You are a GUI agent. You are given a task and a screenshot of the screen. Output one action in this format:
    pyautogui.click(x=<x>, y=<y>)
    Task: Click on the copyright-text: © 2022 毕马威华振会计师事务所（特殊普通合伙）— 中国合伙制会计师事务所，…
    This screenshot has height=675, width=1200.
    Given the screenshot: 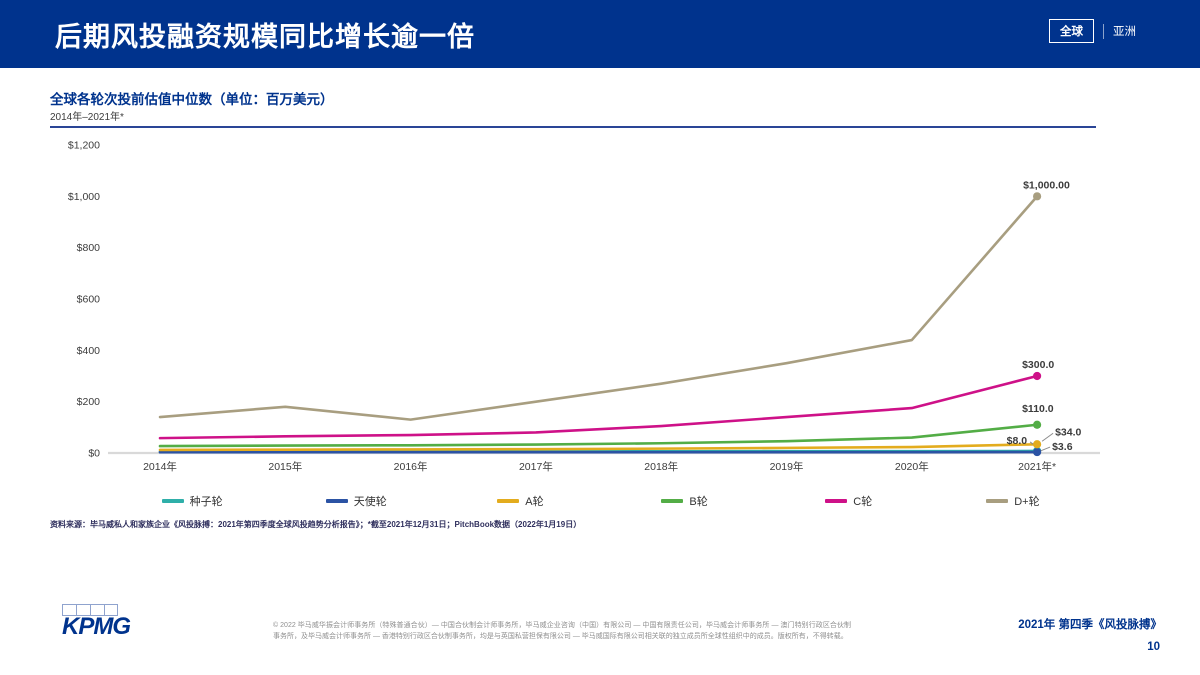 What is the action you would take?
    pyautogui.click(x=562, y=631)
    